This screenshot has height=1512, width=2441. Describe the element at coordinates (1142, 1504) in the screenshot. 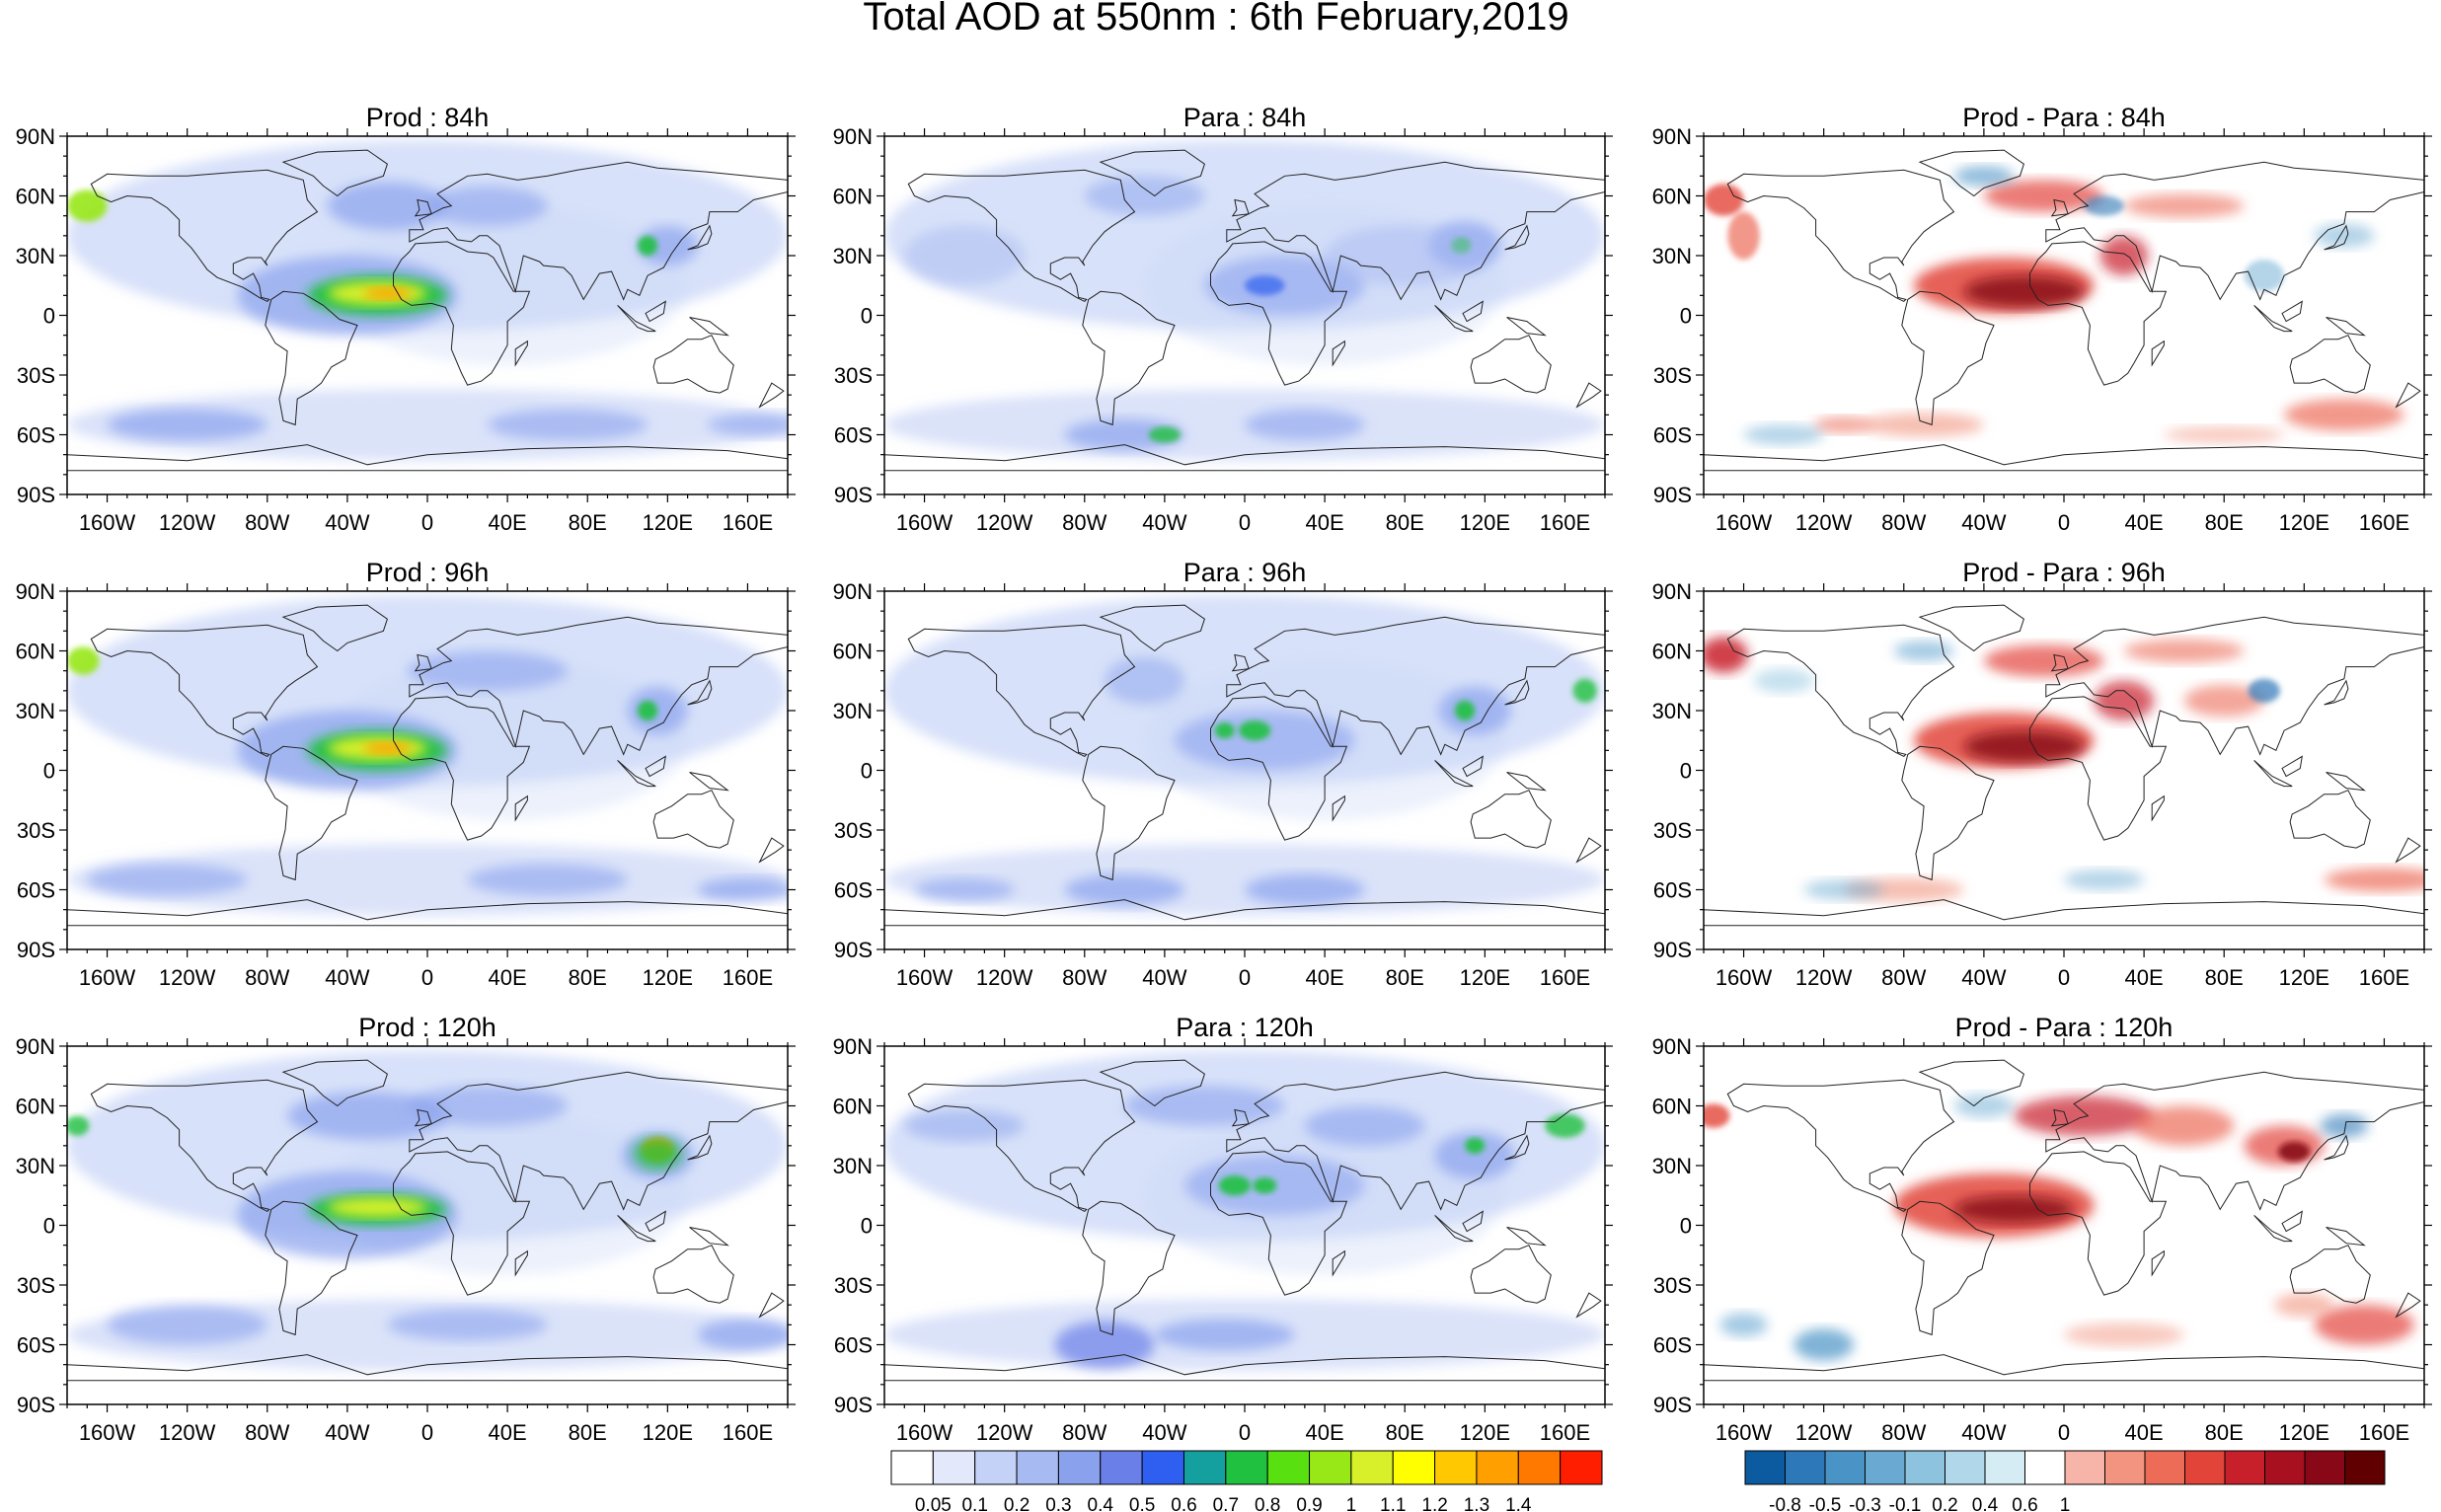

I see `colorbar-label: 0.5` at that location.